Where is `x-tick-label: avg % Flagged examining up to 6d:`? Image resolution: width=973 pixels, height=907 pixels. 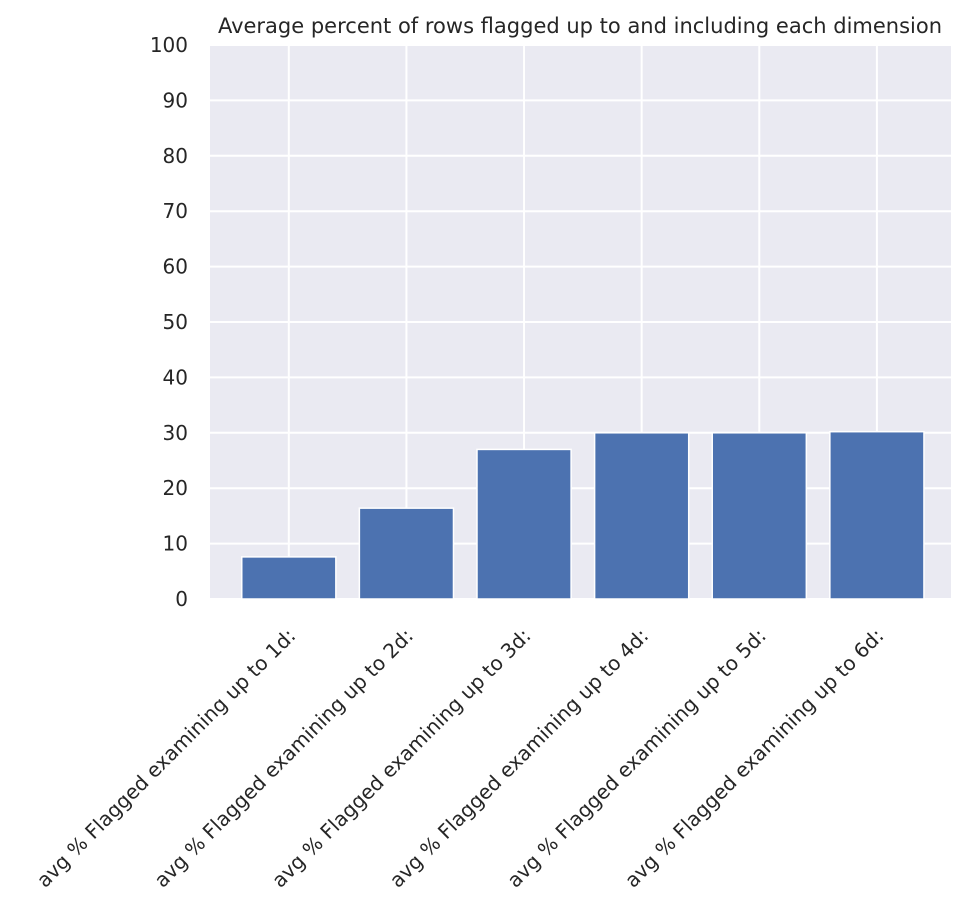
x-tick-label: avg % Flagged examining up to 6d: is located at coordinates (754, 758).